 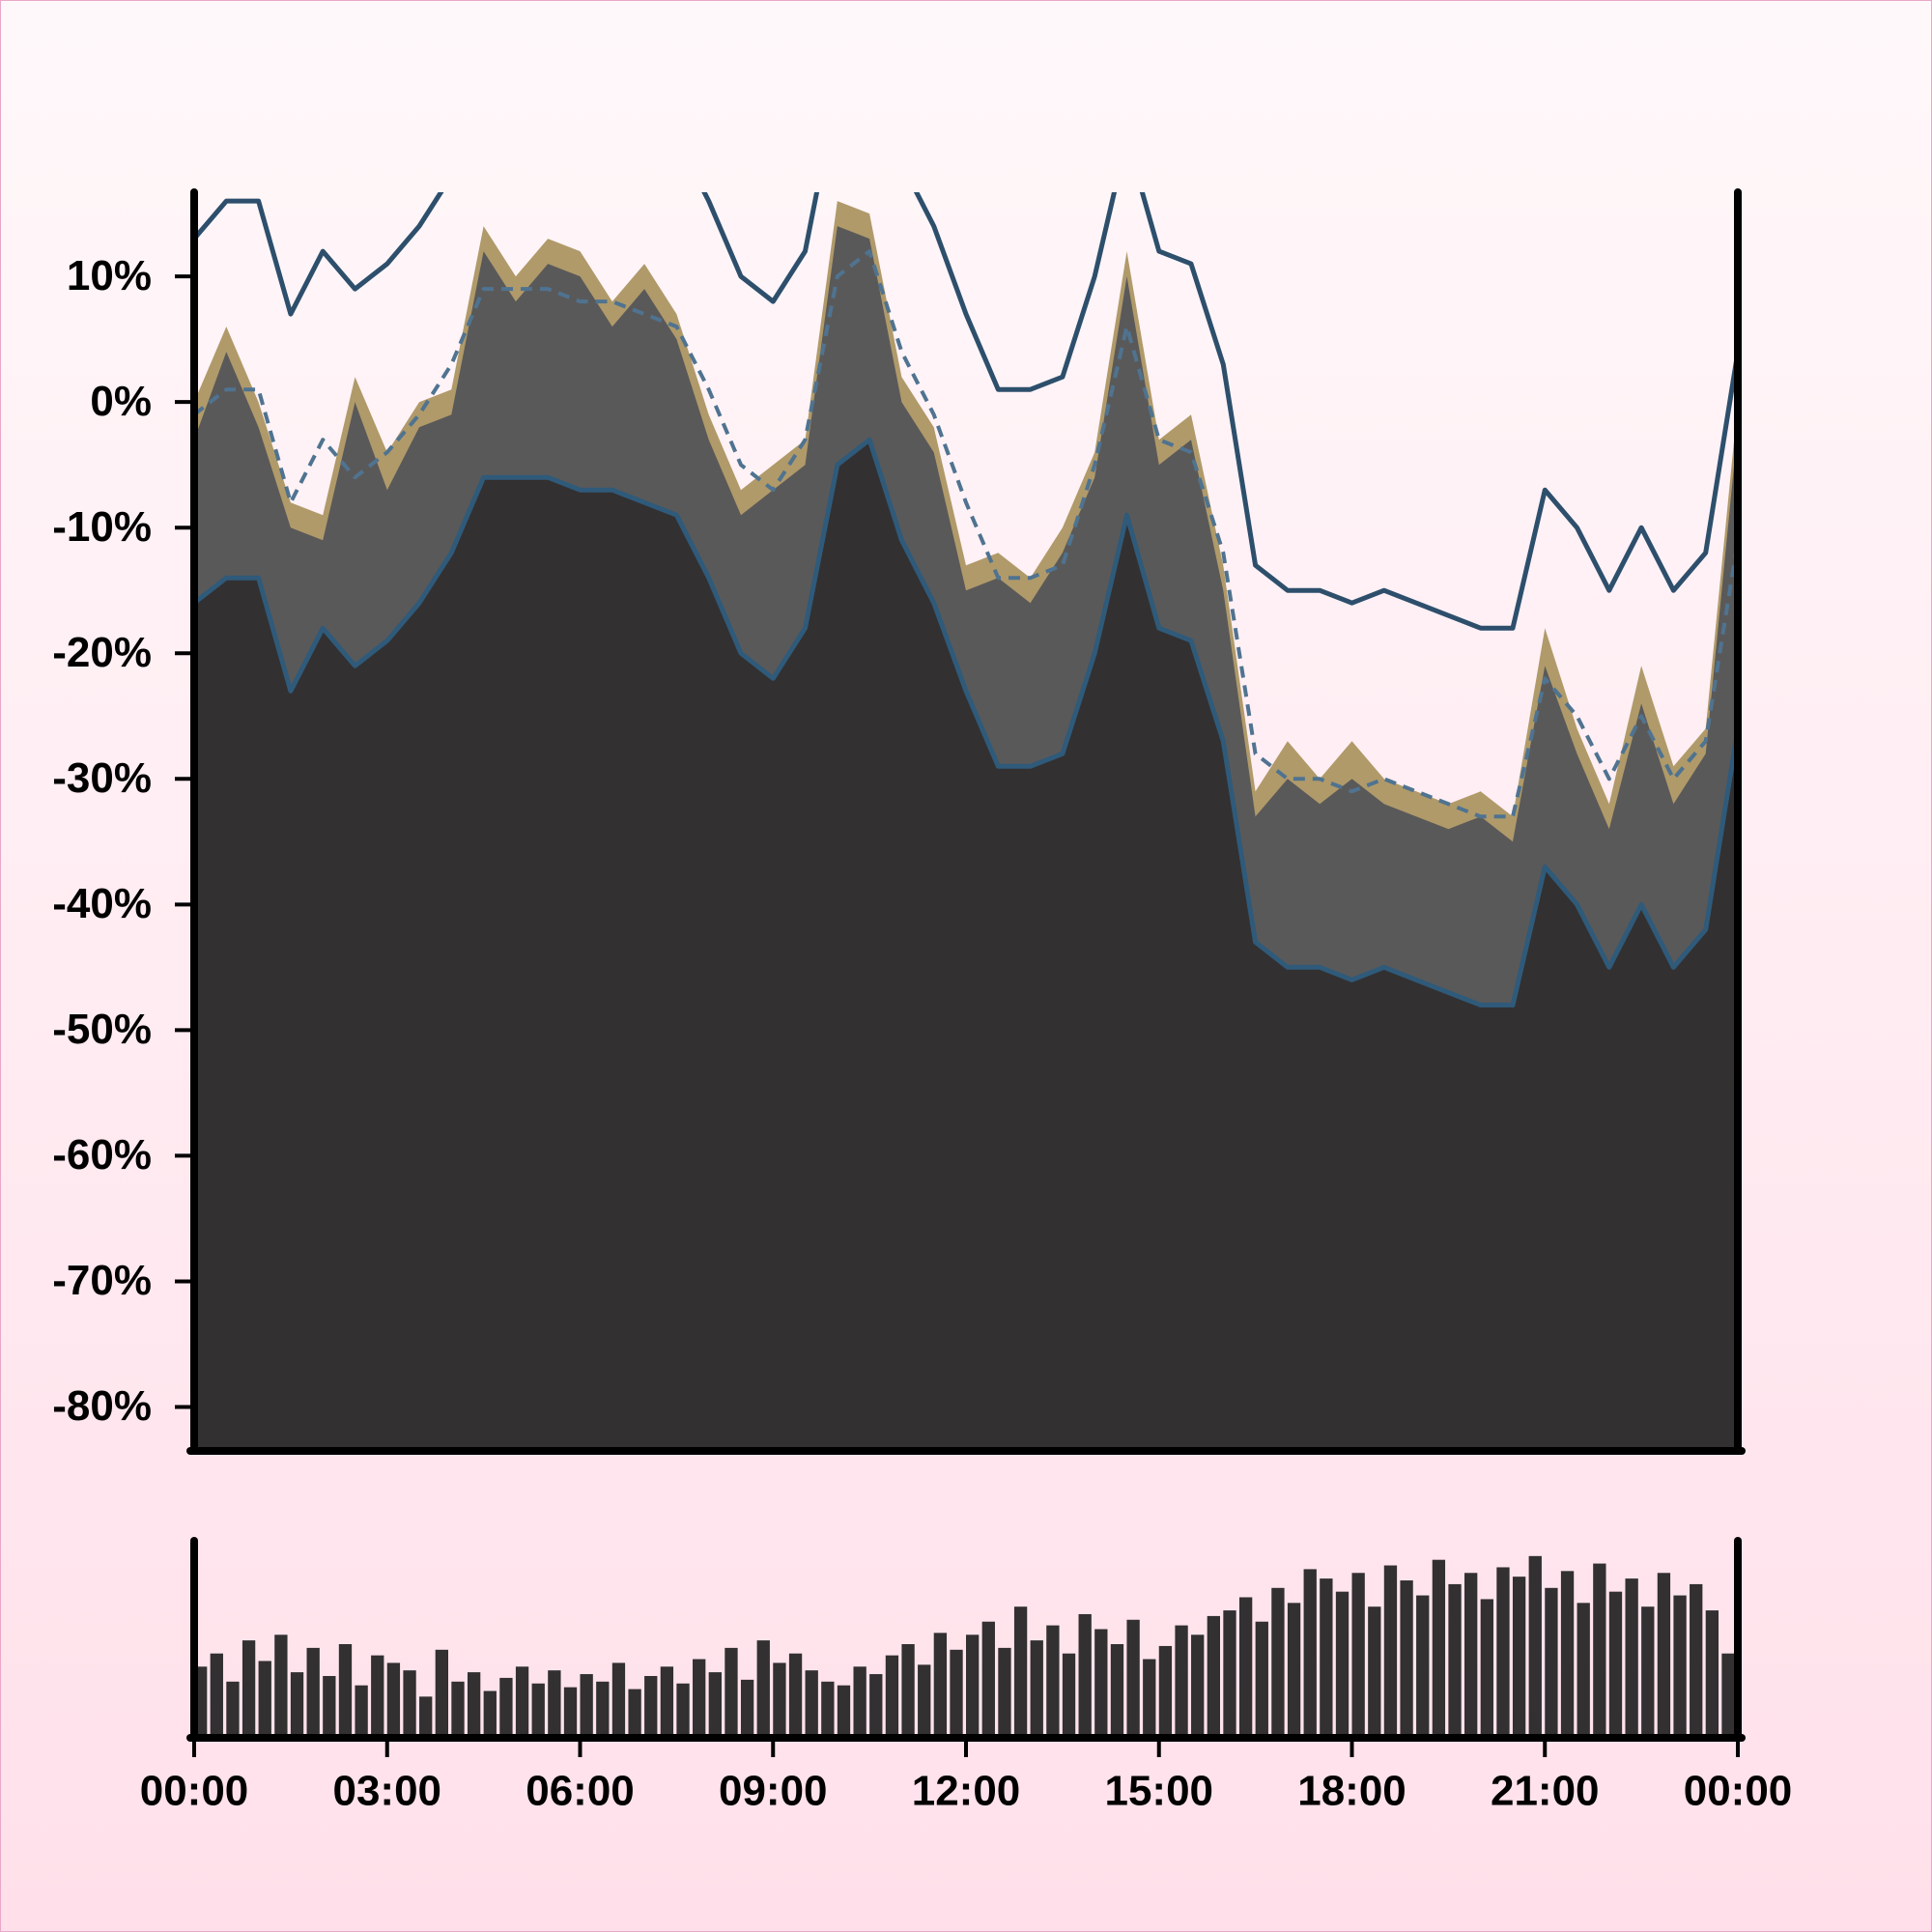 I want to click on x-tick-label: 12:00, so click(x=966, y=1791).